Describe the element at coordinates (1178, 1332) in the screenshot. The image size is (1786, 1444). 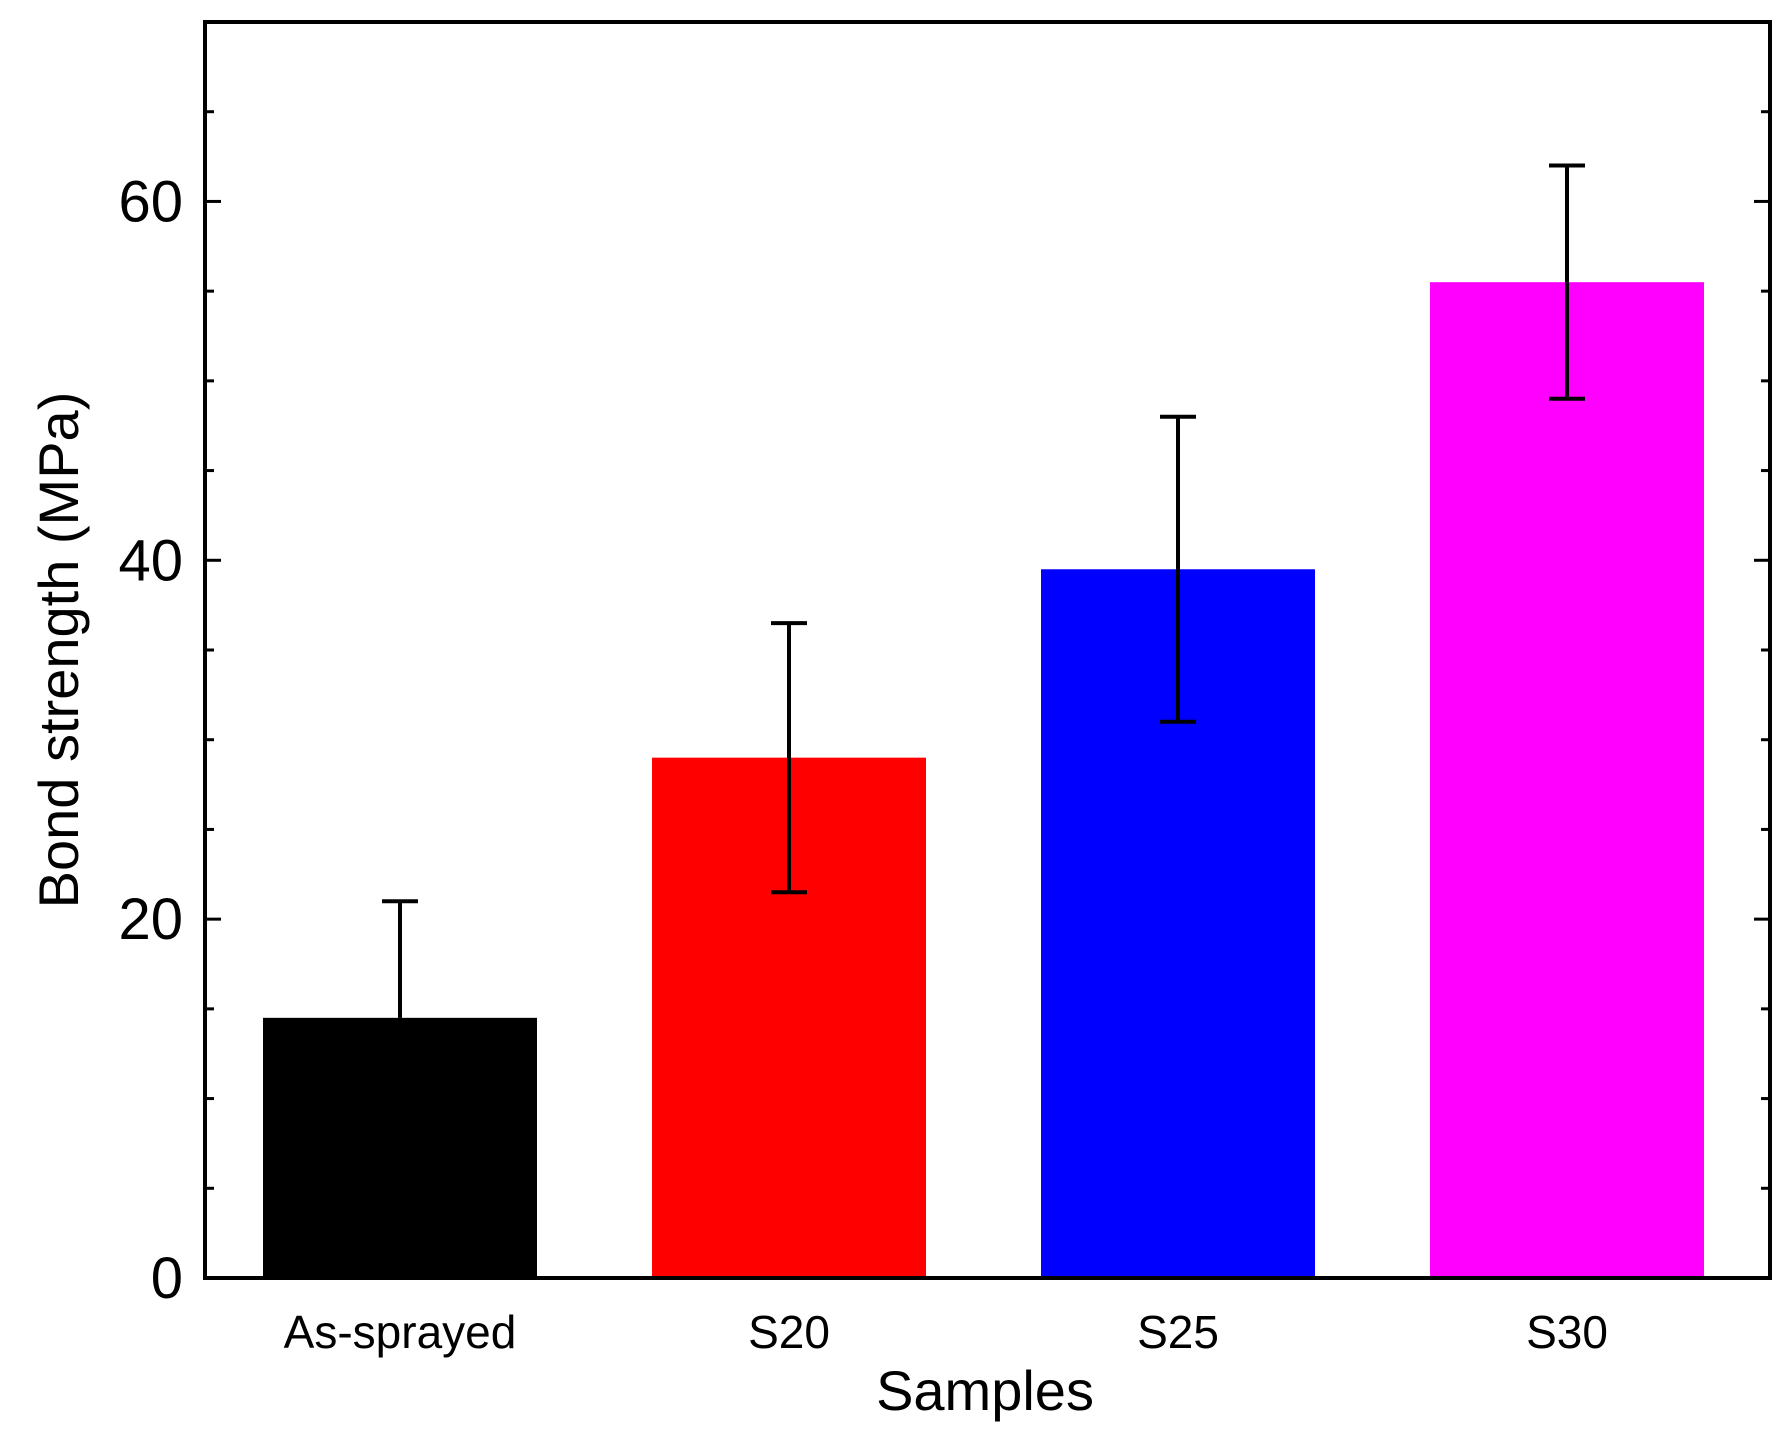
I see `x-tick-label: S25` at that location.